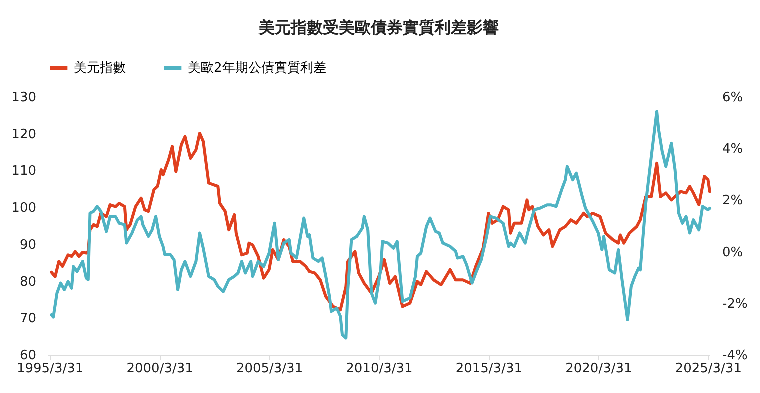  What do you see at coordinates (50, 369) in the screenshot?
I see `x-tick-label: 1995/3/31` at bounding box center [50, 369].